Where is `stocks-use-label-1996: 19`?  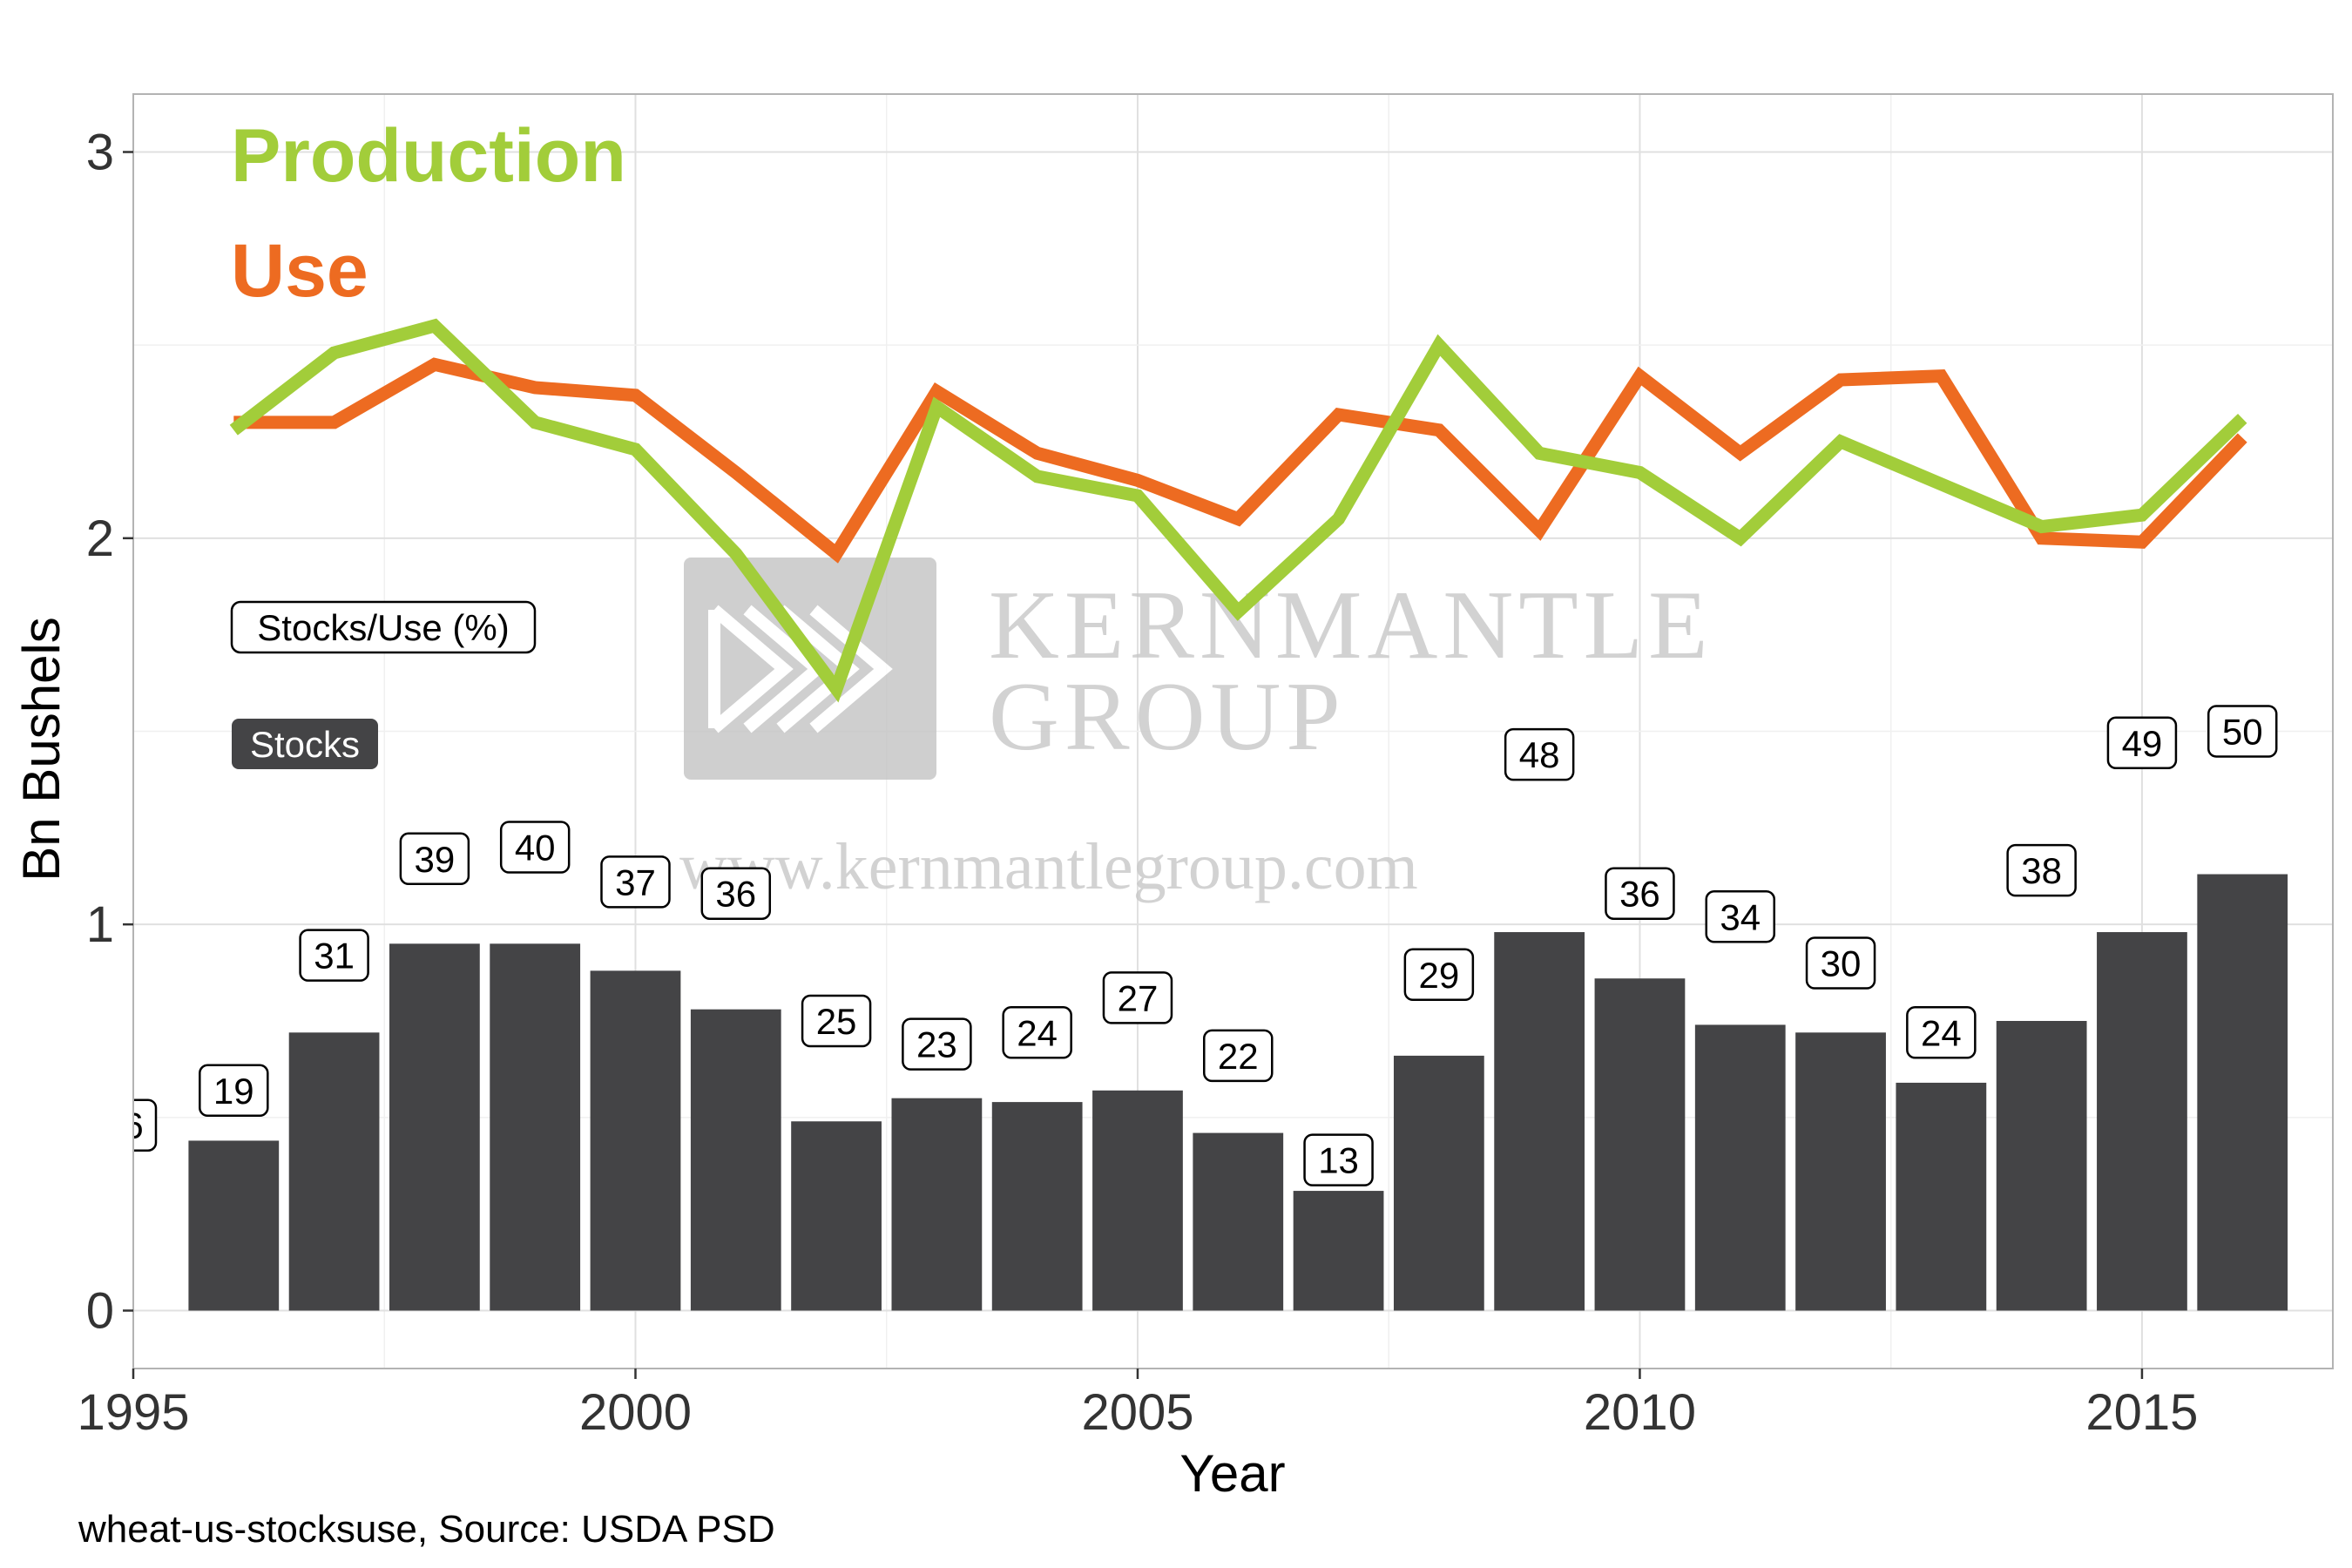
stocks-use-label-1996: 19 is located at coordinates (234, 1091).